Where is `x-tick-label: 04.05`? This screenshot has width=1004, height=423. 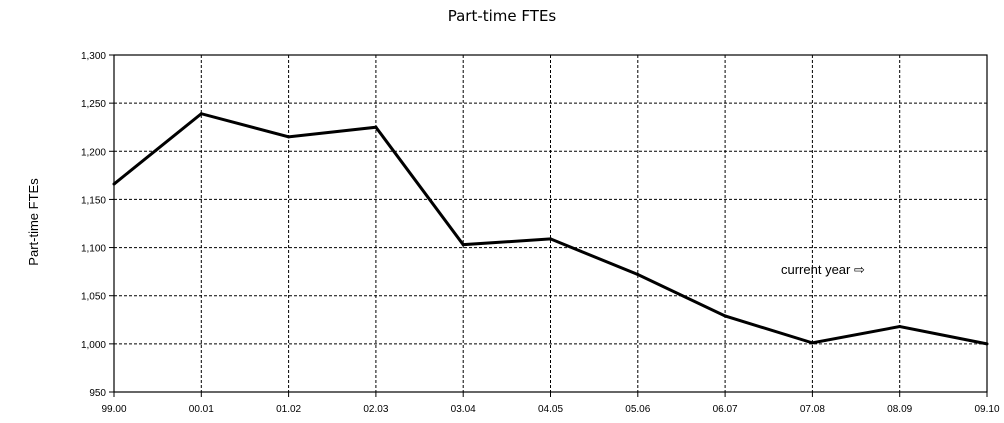 x-tick-label: 04.05 is located at coordinates (550, 409).